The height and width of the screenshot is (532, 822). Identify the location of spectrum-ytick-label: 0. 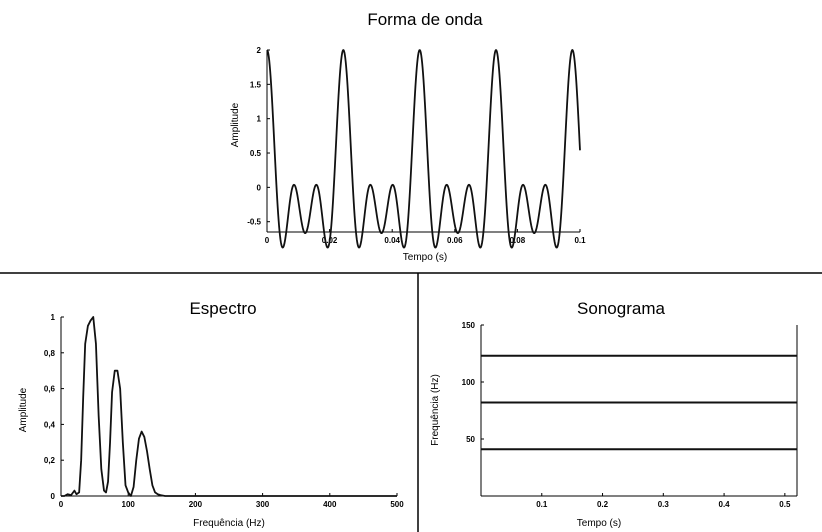
(53, 496).